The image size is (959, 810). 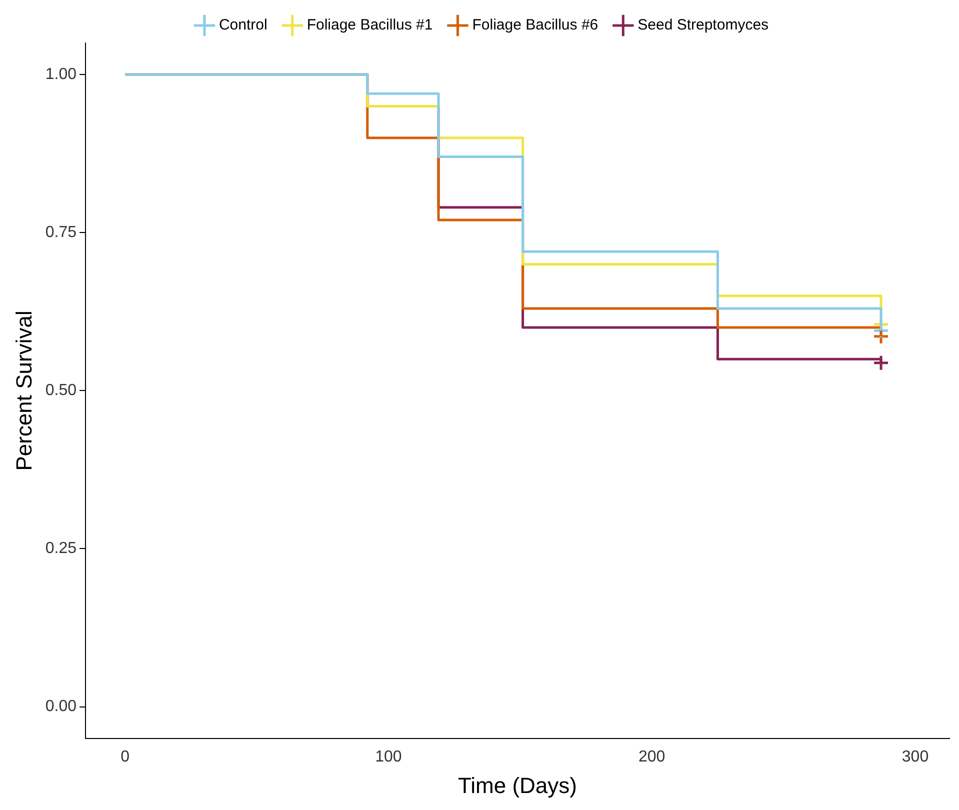 I want to click on y-tick-label: 0.50, so click(x=61, y=391).